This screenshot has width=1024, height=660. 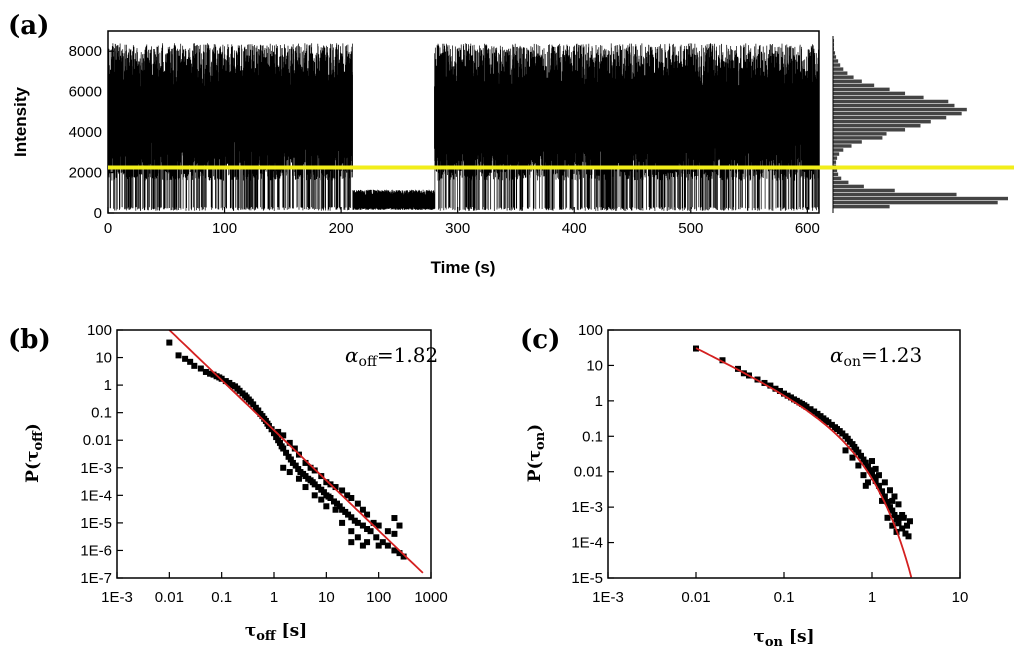 What do you see at coordinates (535, 475) in the screenshot?
I see `panel-c-ylabel-main: P` at bounding box center [535, 475].